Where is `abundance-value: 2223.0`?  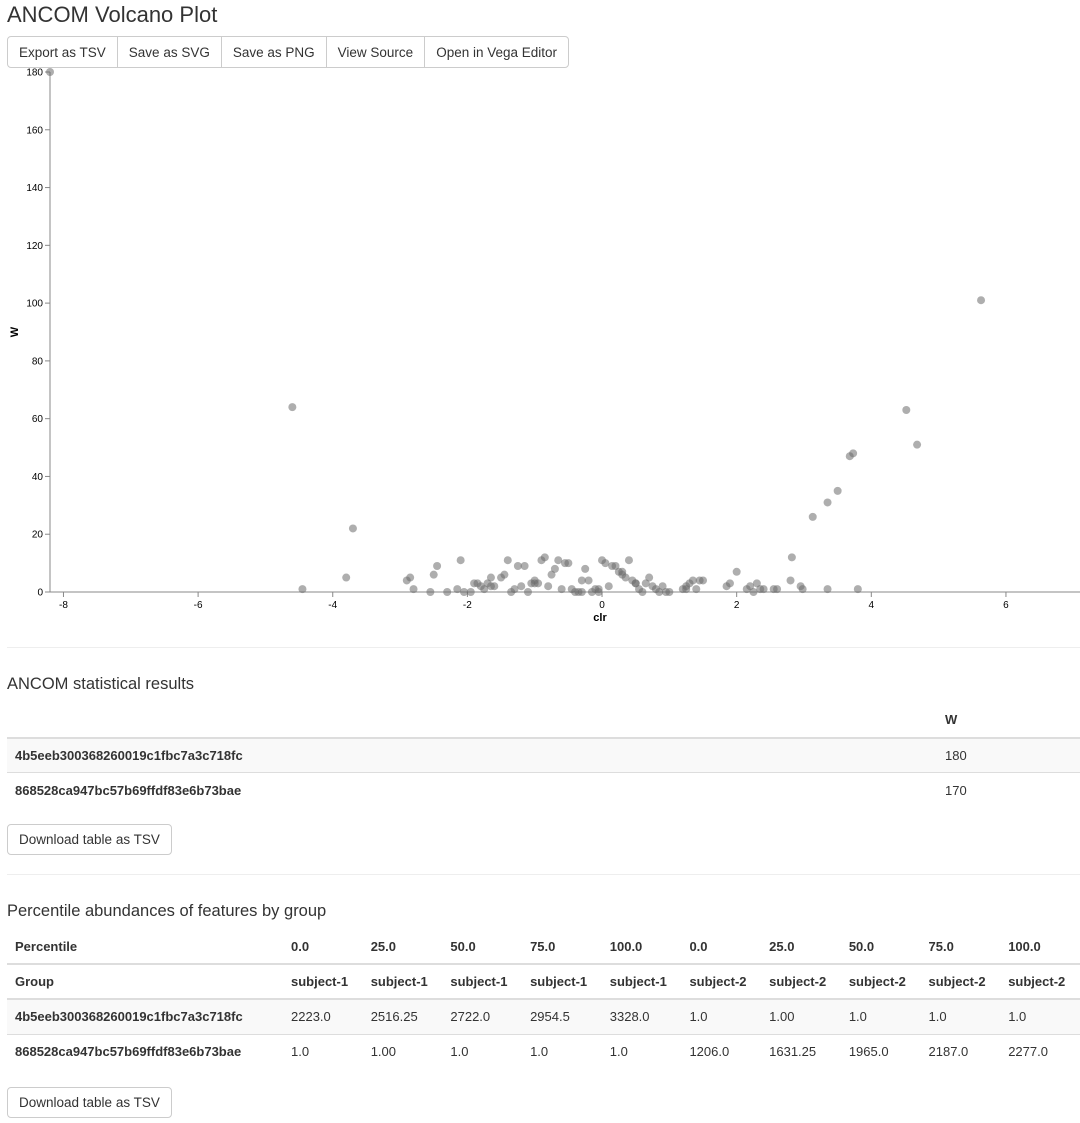 abundance-value: 2223.0 is located at coordinates (323, 1016).